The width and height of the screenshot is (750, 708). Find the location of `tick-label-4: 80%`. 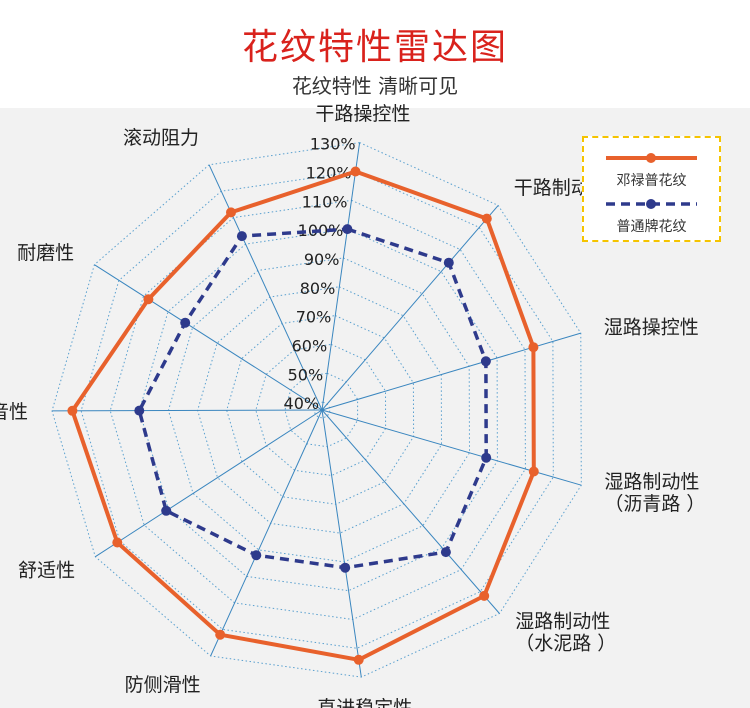

tick-label-4: 80% is located at coordinates (318, 288).